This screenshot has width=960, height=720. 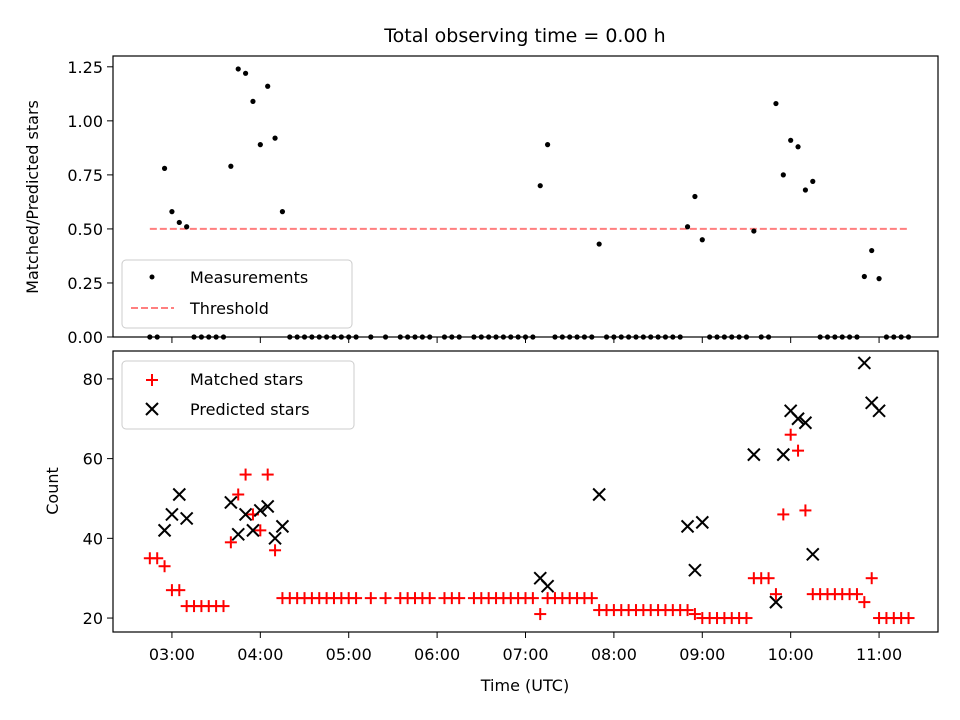 What do you see at coordinates (437, 654) in the screenshot?
I see `x-tick-label: 06:00` at bounding box center [437, 654].